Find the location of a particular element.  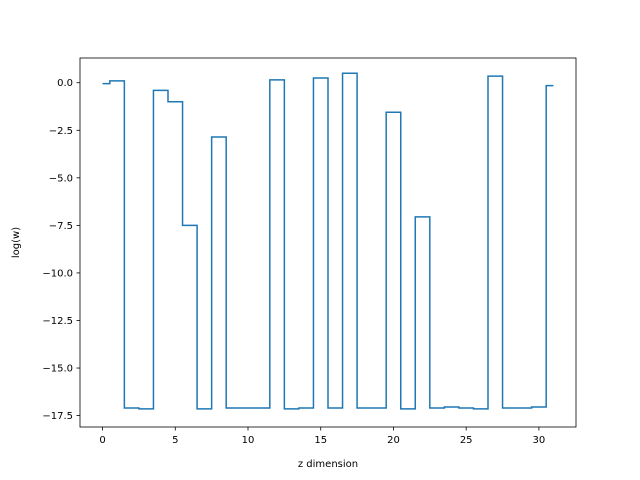

x-tick-label: 15 is located at coordinates (320, 440).